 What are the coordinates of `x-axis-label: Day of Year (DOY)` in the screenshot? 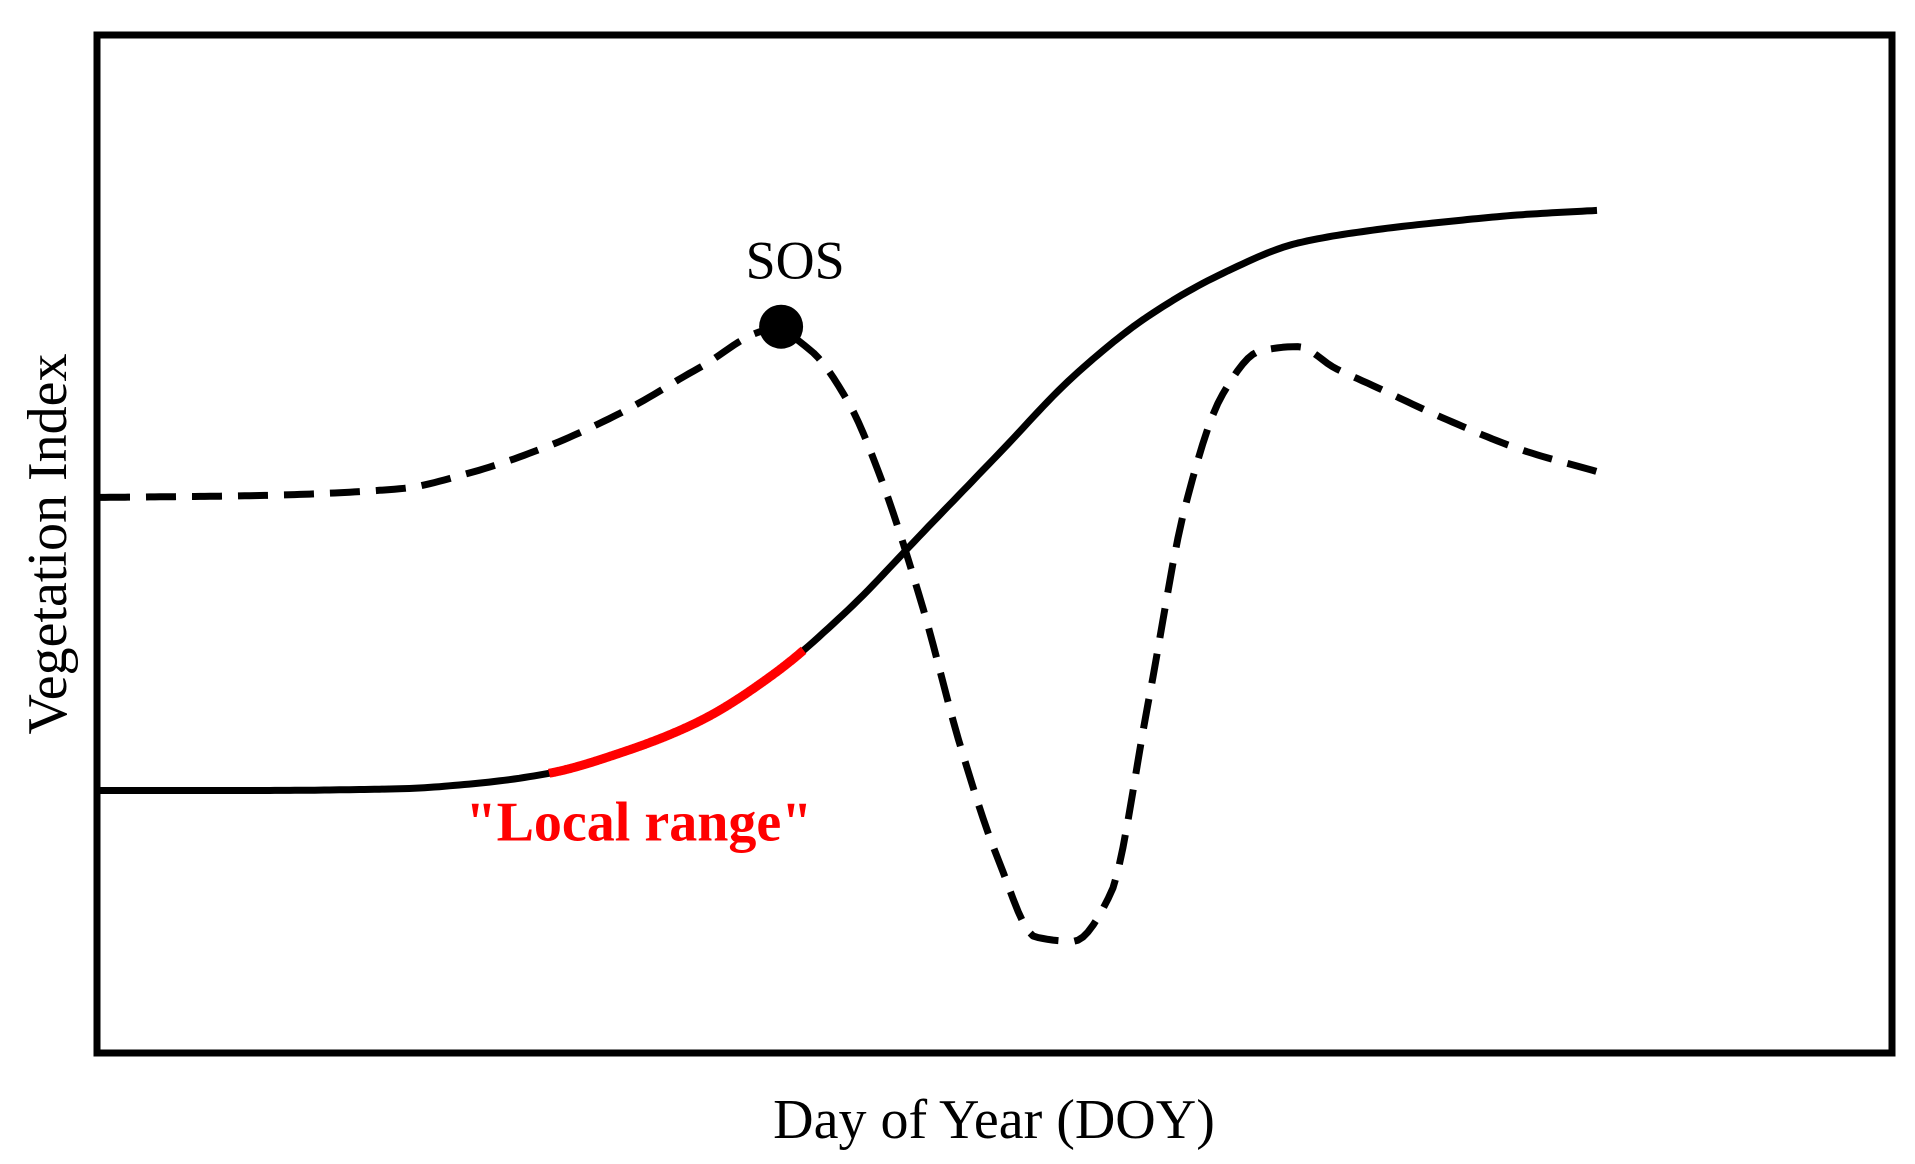 It's located at (994, 1120).